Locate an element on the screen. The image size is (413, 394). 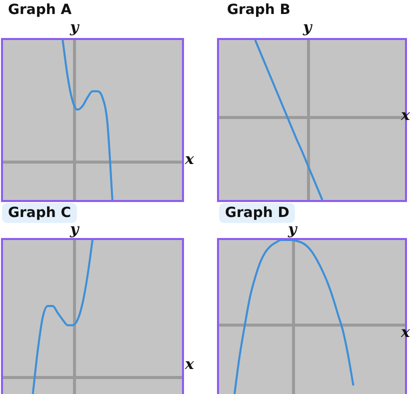
chart-title: Graph B is located at coordinates (259, 10).